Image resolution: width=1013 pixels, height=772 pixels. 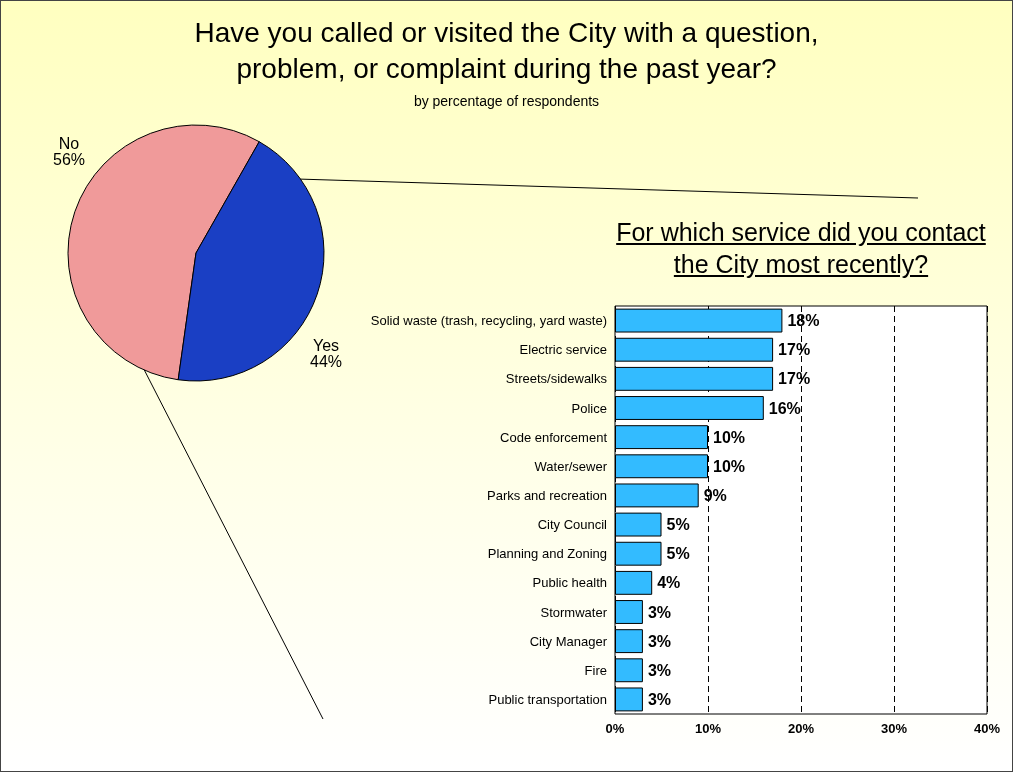 What do you see at coordinates (801, 728) in the screenshot?
I see `x-tick-label: 20%` at bounding box center [801, 728].